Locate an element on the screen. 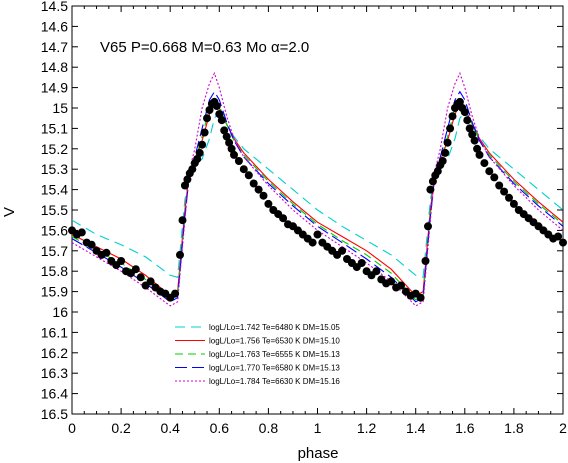 The height and width of the screenshot is (463, 568). y-tick-label: 16.3 is located at coordinates (54, 373).